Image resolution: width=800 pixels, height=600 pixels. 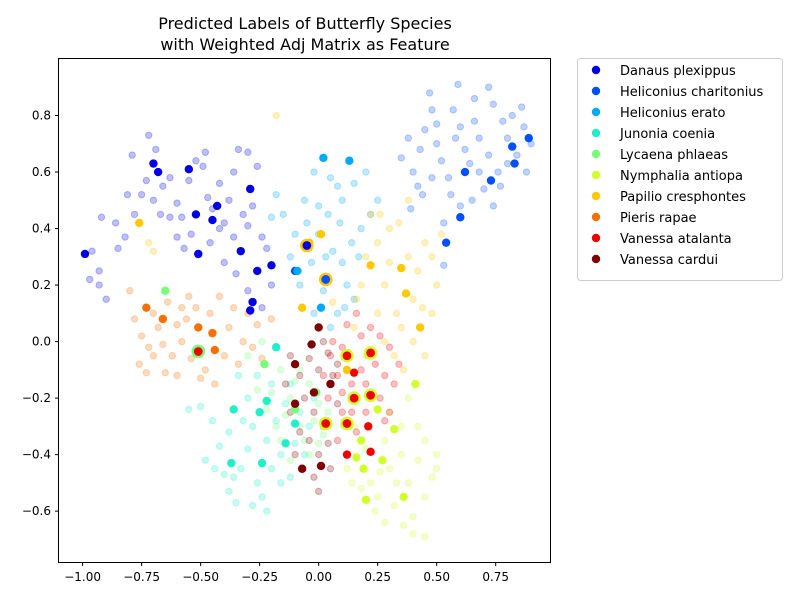 What do you see at coordinates (200, 577) in the screenshot?
I see `x-tick-label: −0.50` at bounding box center [200, 577].